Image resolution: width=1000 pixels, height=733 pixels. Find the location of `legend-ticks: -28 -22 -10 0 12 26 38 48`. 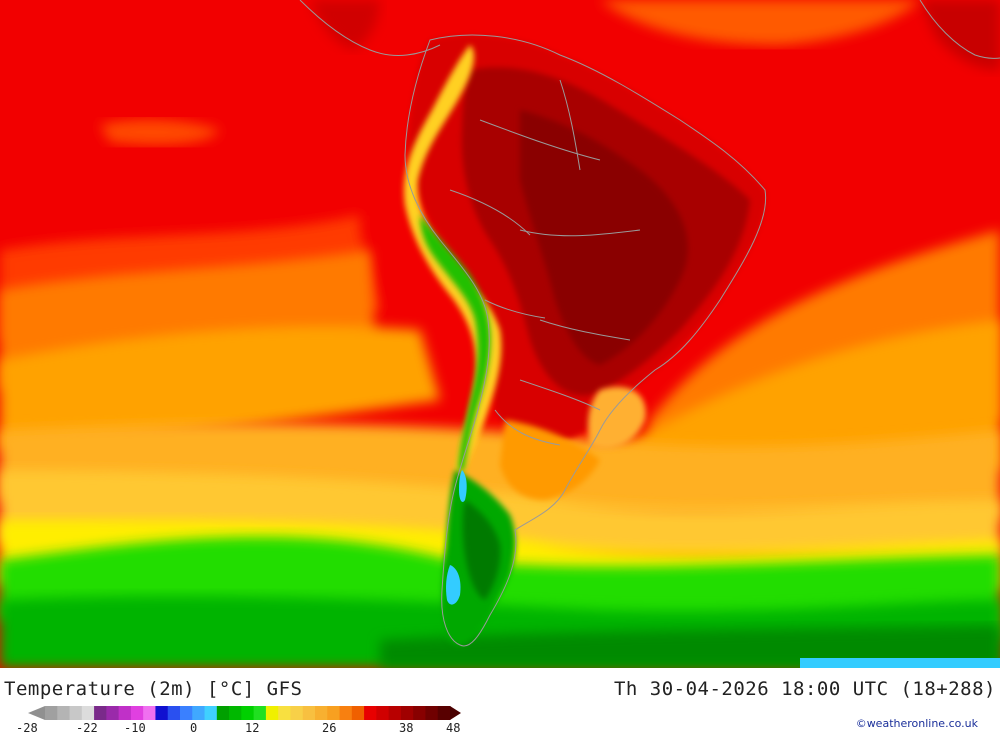

legend-ticks: -28 -22 -10 0 12 26 38 48 is located at coordinates (238, 727).